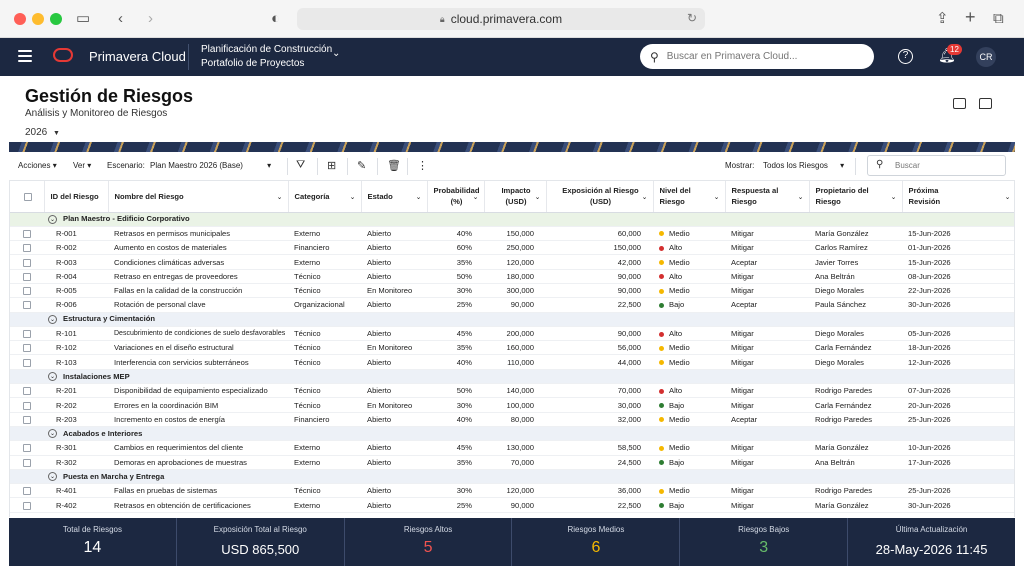 The image size is (1024, 576). Describe the element at coordinates (905, 56) in the screenshot. I see `help-icon: ?` at that location.